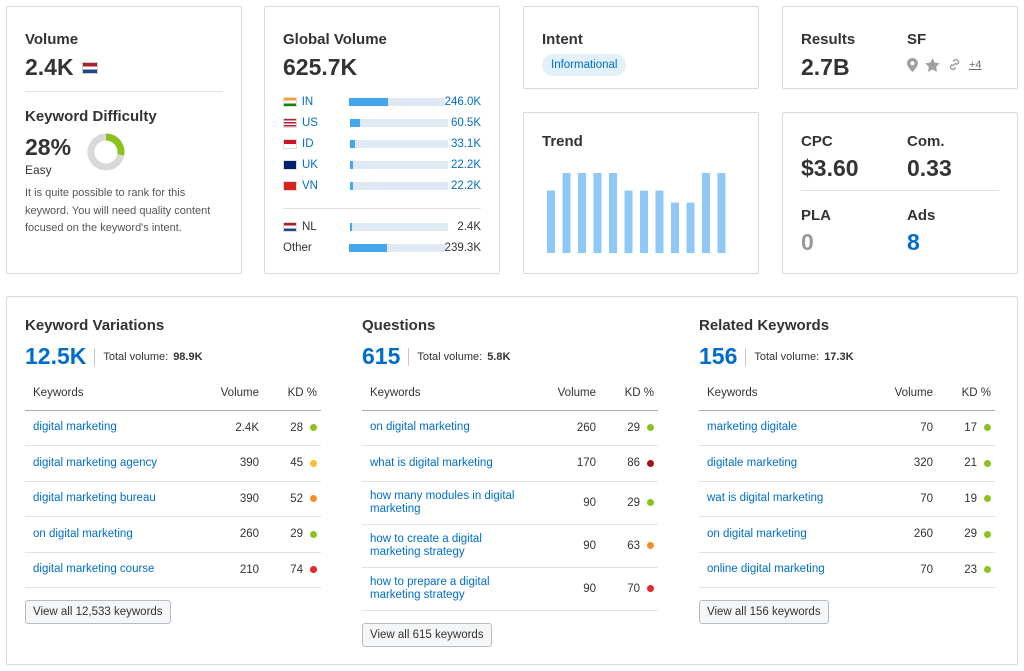  I want to click on view-all-button: View all 156 keywords, so click(764, 612).